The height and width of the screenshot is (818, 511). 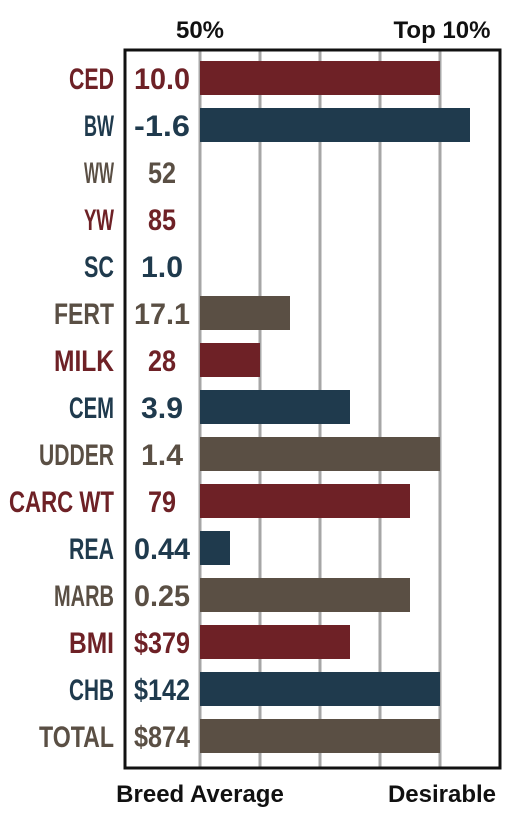 What do you see at coordinates (200, 30) in the screenshot?
I see `top-label-50-percent: 50%` at bounding box center [200, 30].